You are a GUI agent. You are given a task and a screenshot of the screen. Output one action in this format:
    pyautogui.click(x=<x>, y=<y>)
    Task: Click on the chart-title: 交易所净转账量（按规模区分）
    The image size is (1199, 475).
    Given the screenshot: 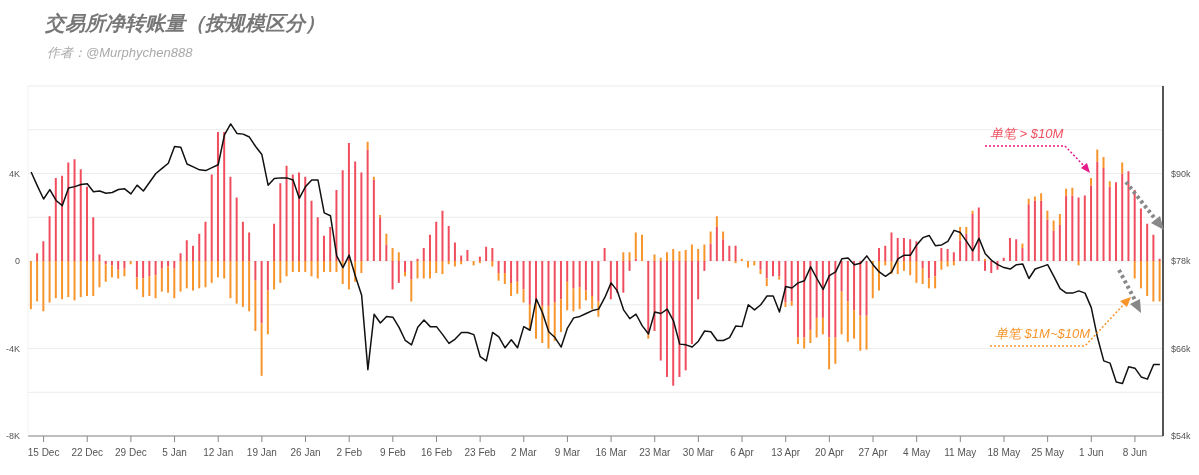 What is the action you would take?
    pyautogui.click(x=185, y=23)
    